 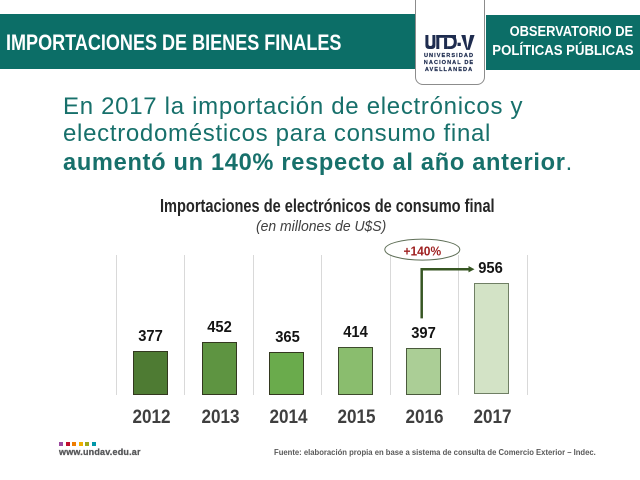 I want to click on svg-text: +140%, so click(x=422, y=251).